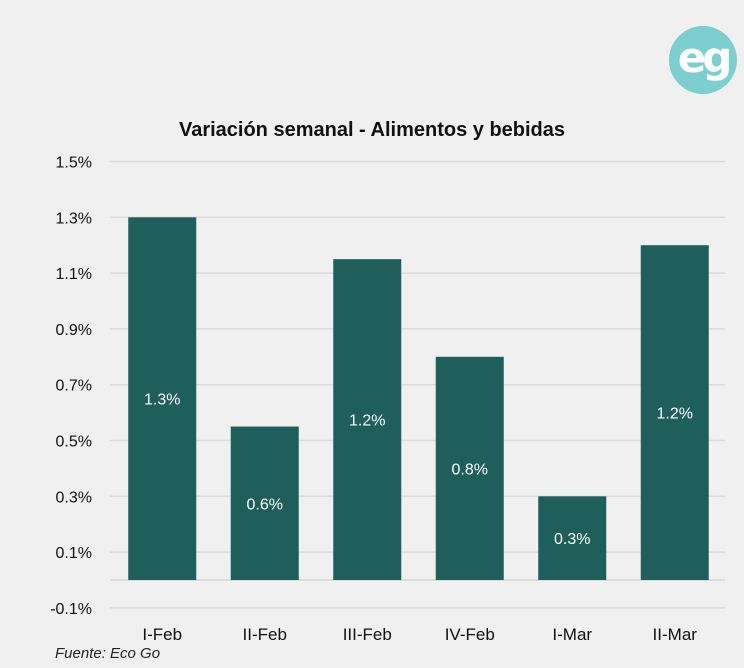  What do you see at coordinates (74, 553) in the screenshot?
I see `y-tick-label: 0.1%` at bounding box center [74, 553].